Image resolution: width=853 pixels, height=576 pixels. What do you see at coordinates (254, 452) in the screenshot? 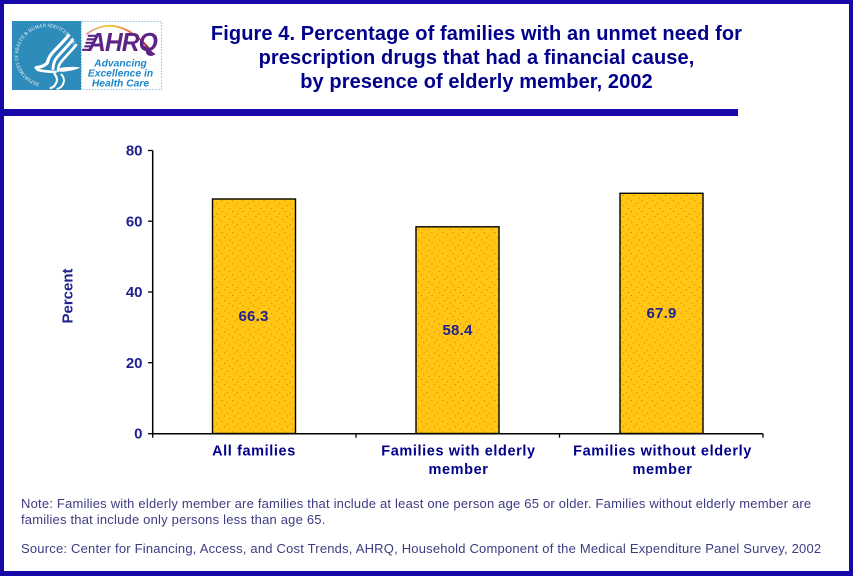
I see `svg-text: All families` at bounding box center [254, 452].